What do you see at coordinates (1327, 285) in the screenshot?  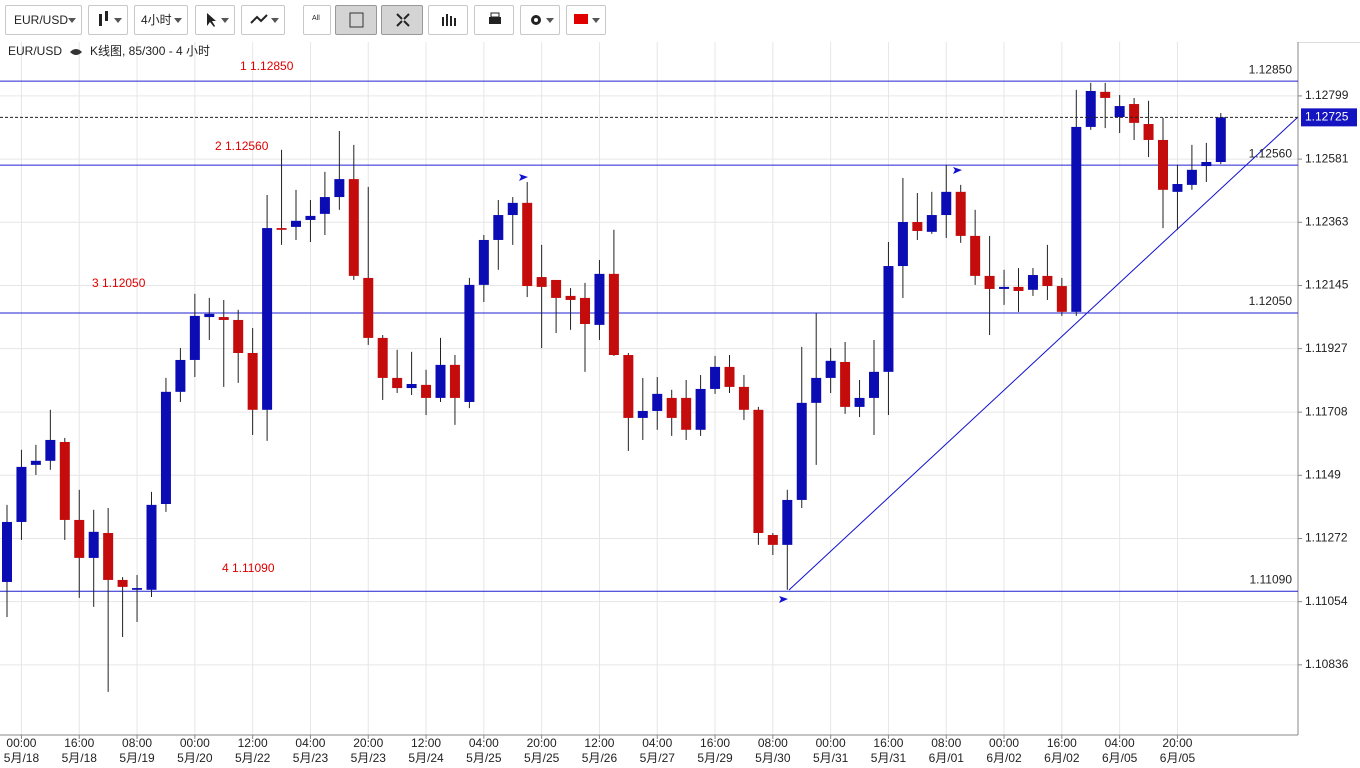 I see `y-tick-label: 1.12145` at bounding box center [1327, 285].